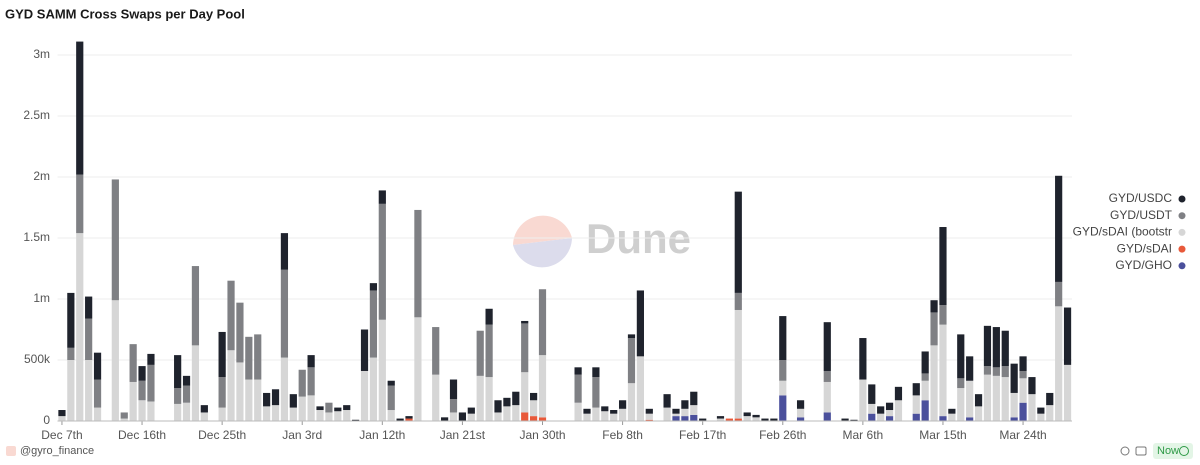  What do you see at coordinates (942, 435) in the screenshot?
I see `x-tick-label: Mar 15th` at bounding box center [942, 435].